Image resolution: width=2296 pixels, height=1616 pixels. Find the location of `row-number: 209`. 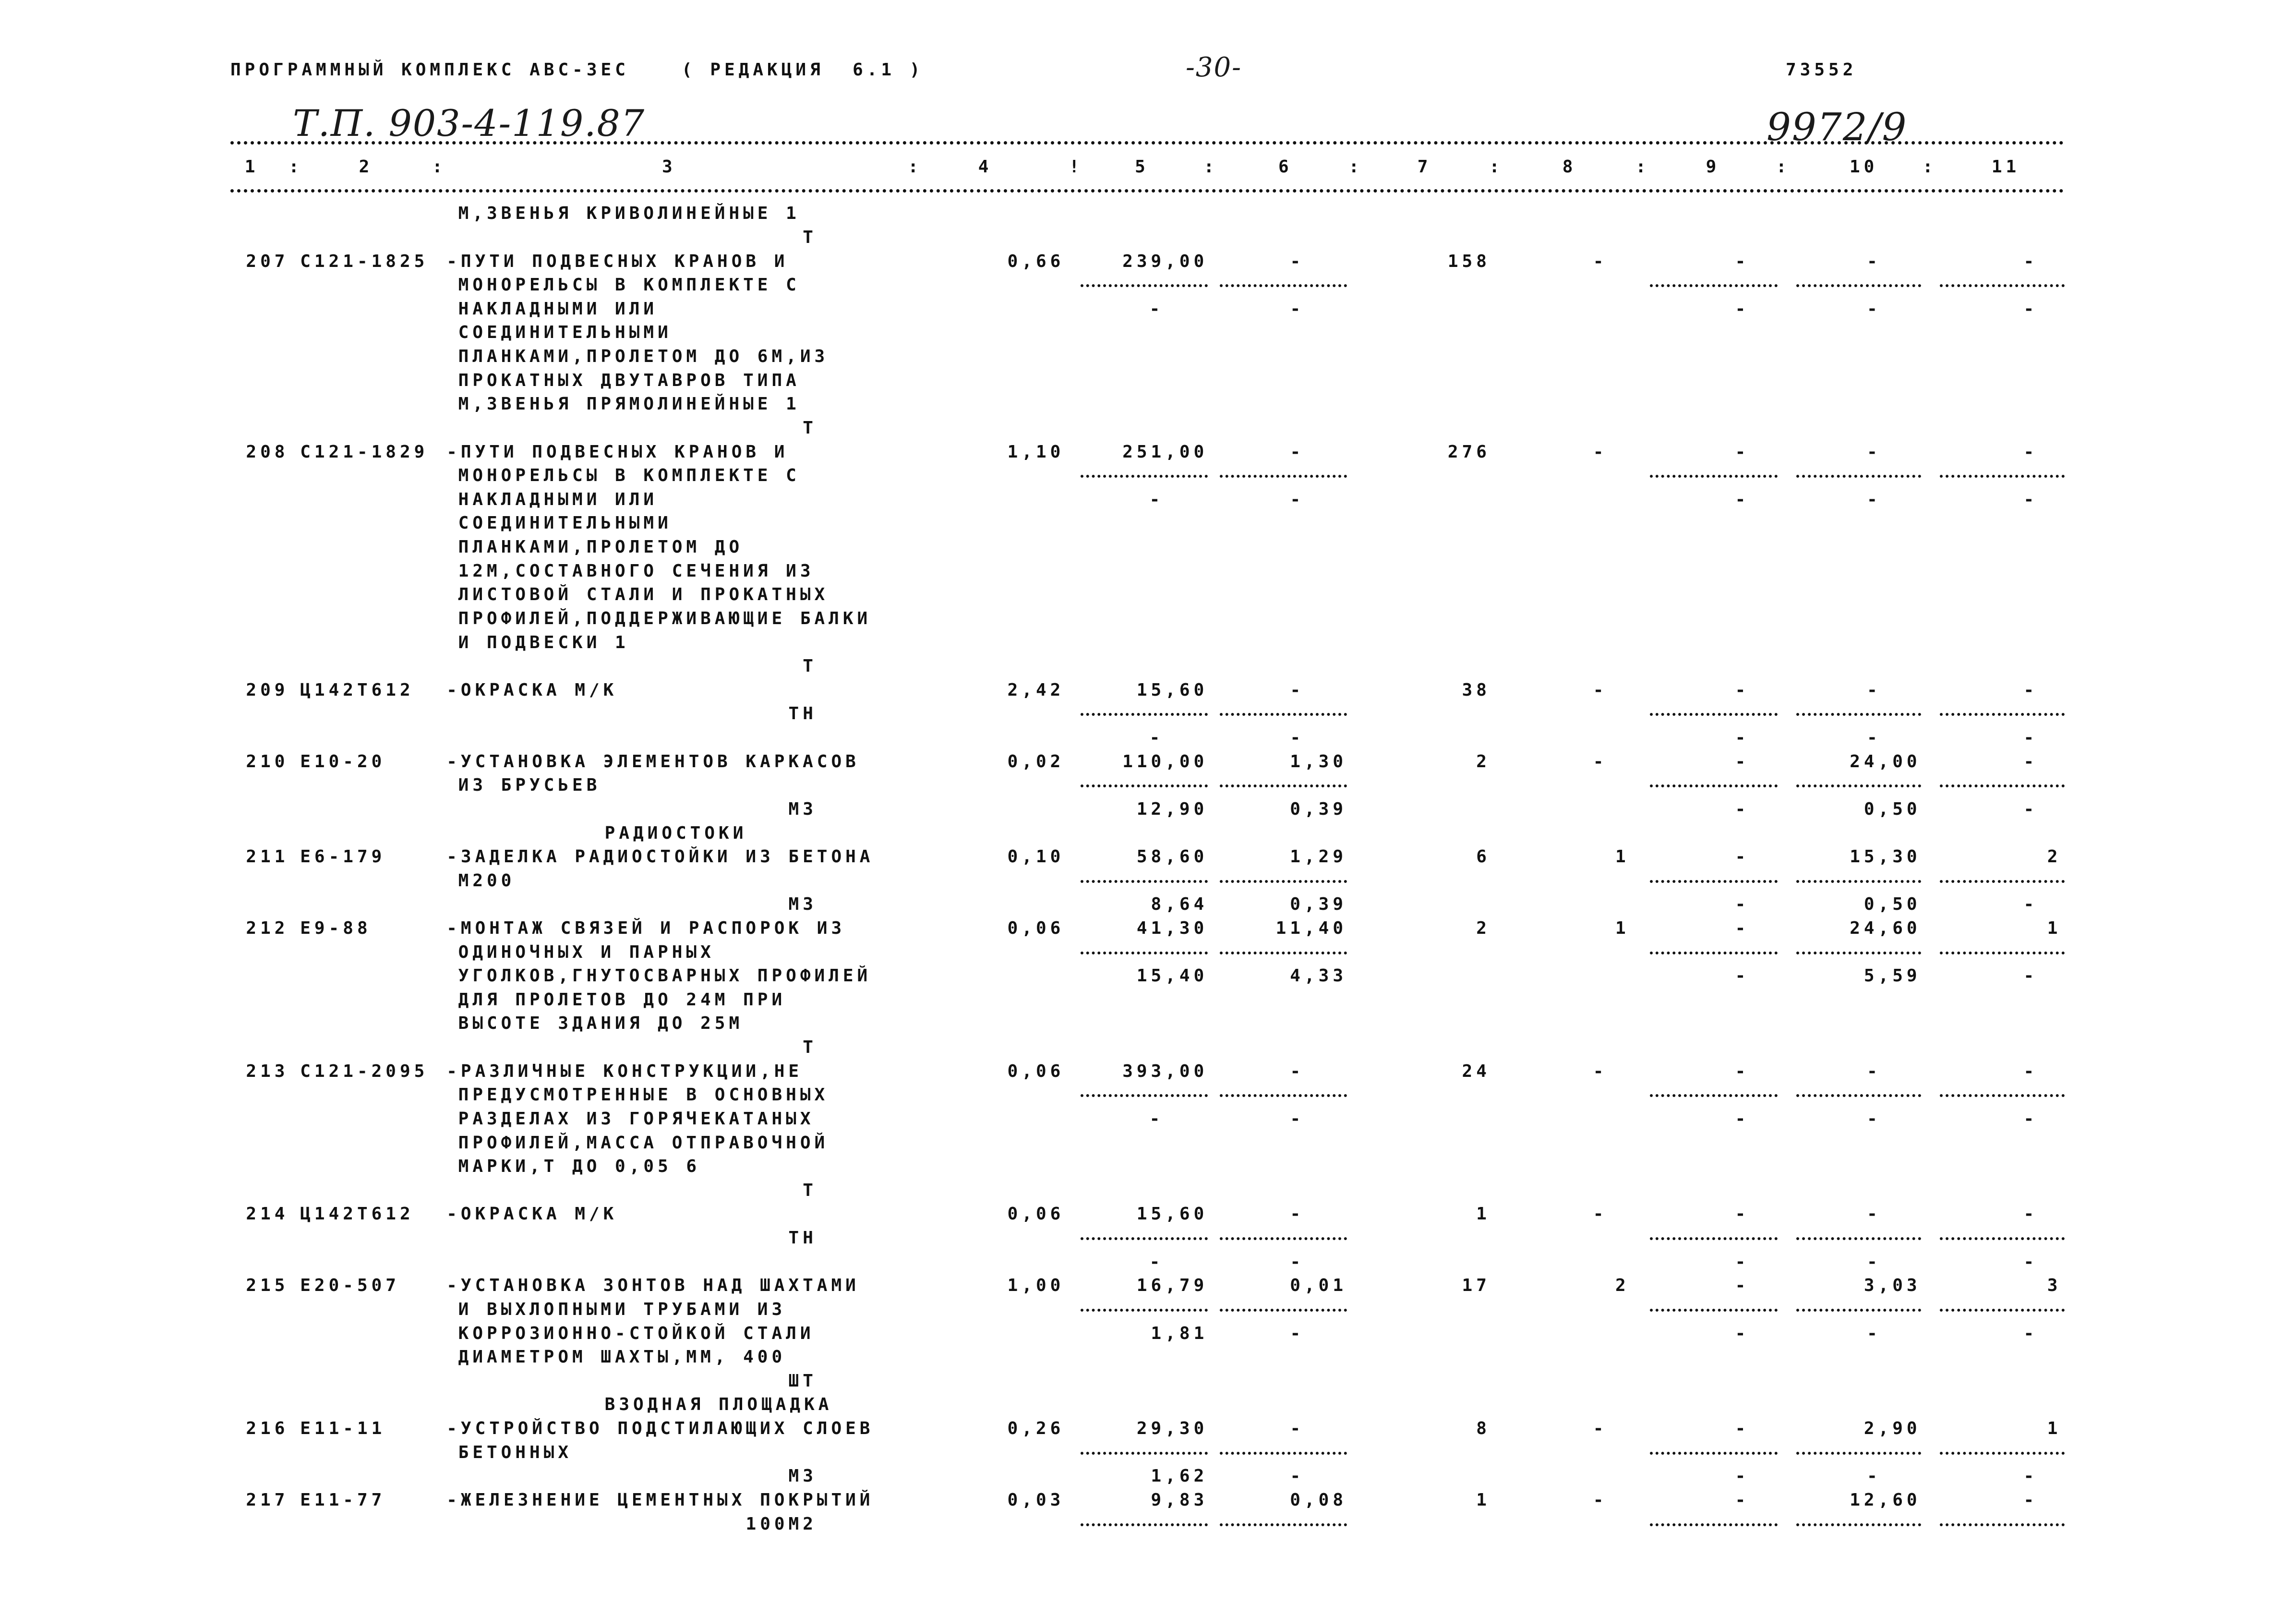

row-number: 209 is located at coordinates (267, 690).